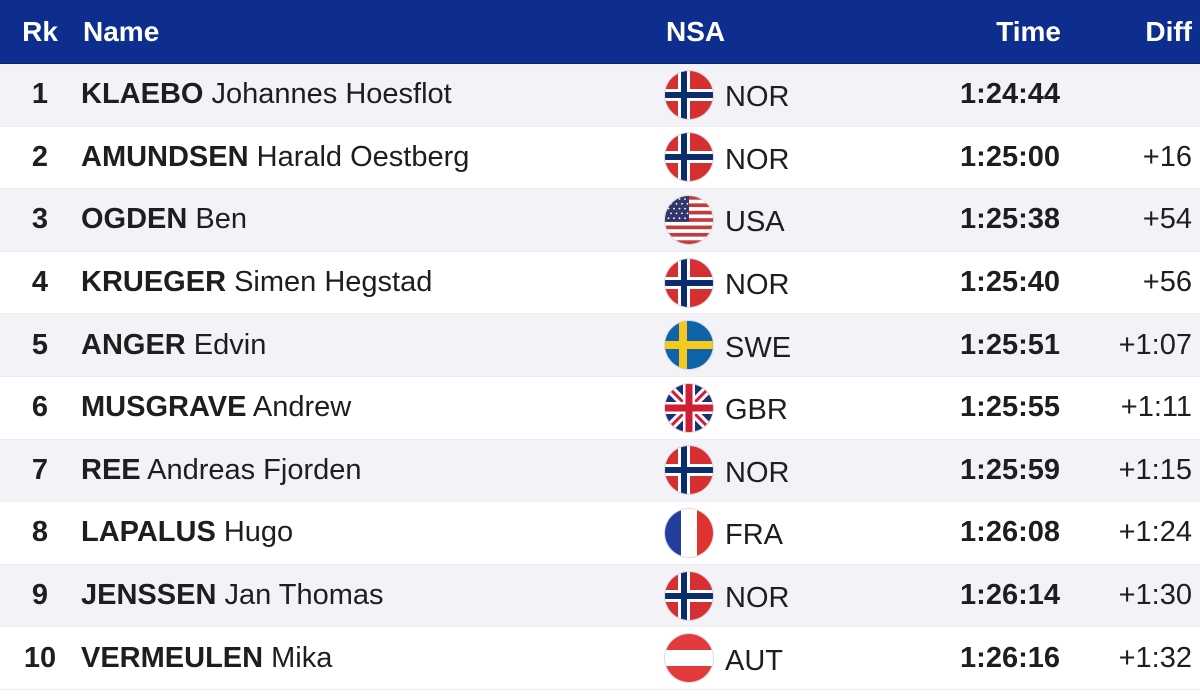  Describe the element at coordinates (302, 657) in the screenshot. I see `athlete-given-name: Mika` at that location.